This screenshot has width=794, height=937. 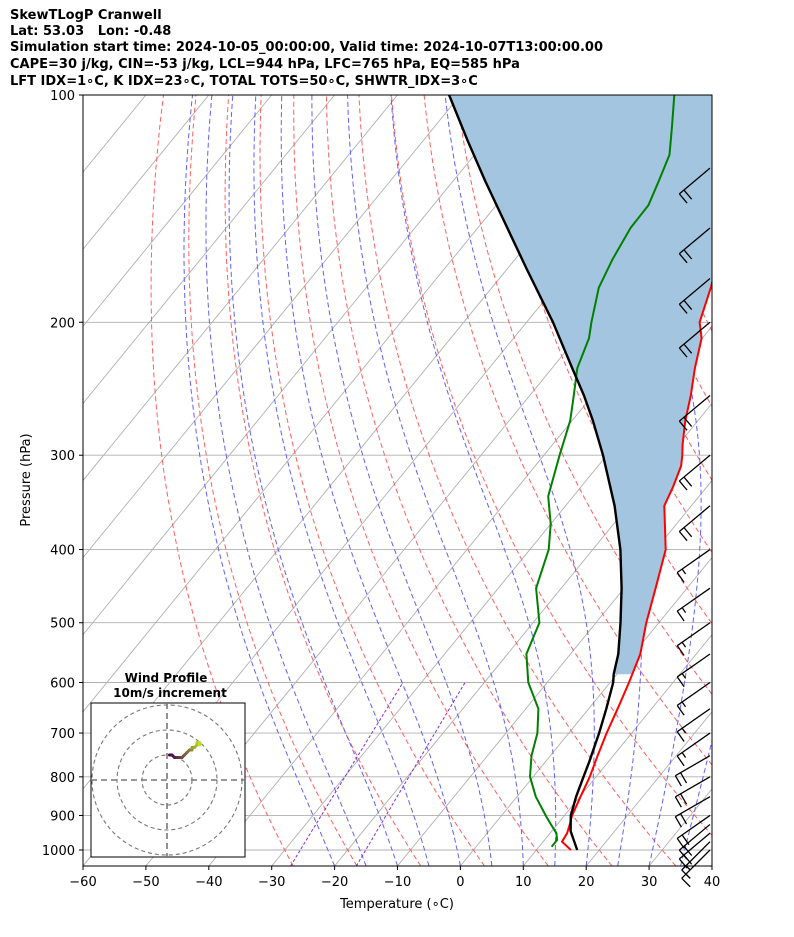 I want to click on y-tick-label: 500, so click(x=62, y=624).